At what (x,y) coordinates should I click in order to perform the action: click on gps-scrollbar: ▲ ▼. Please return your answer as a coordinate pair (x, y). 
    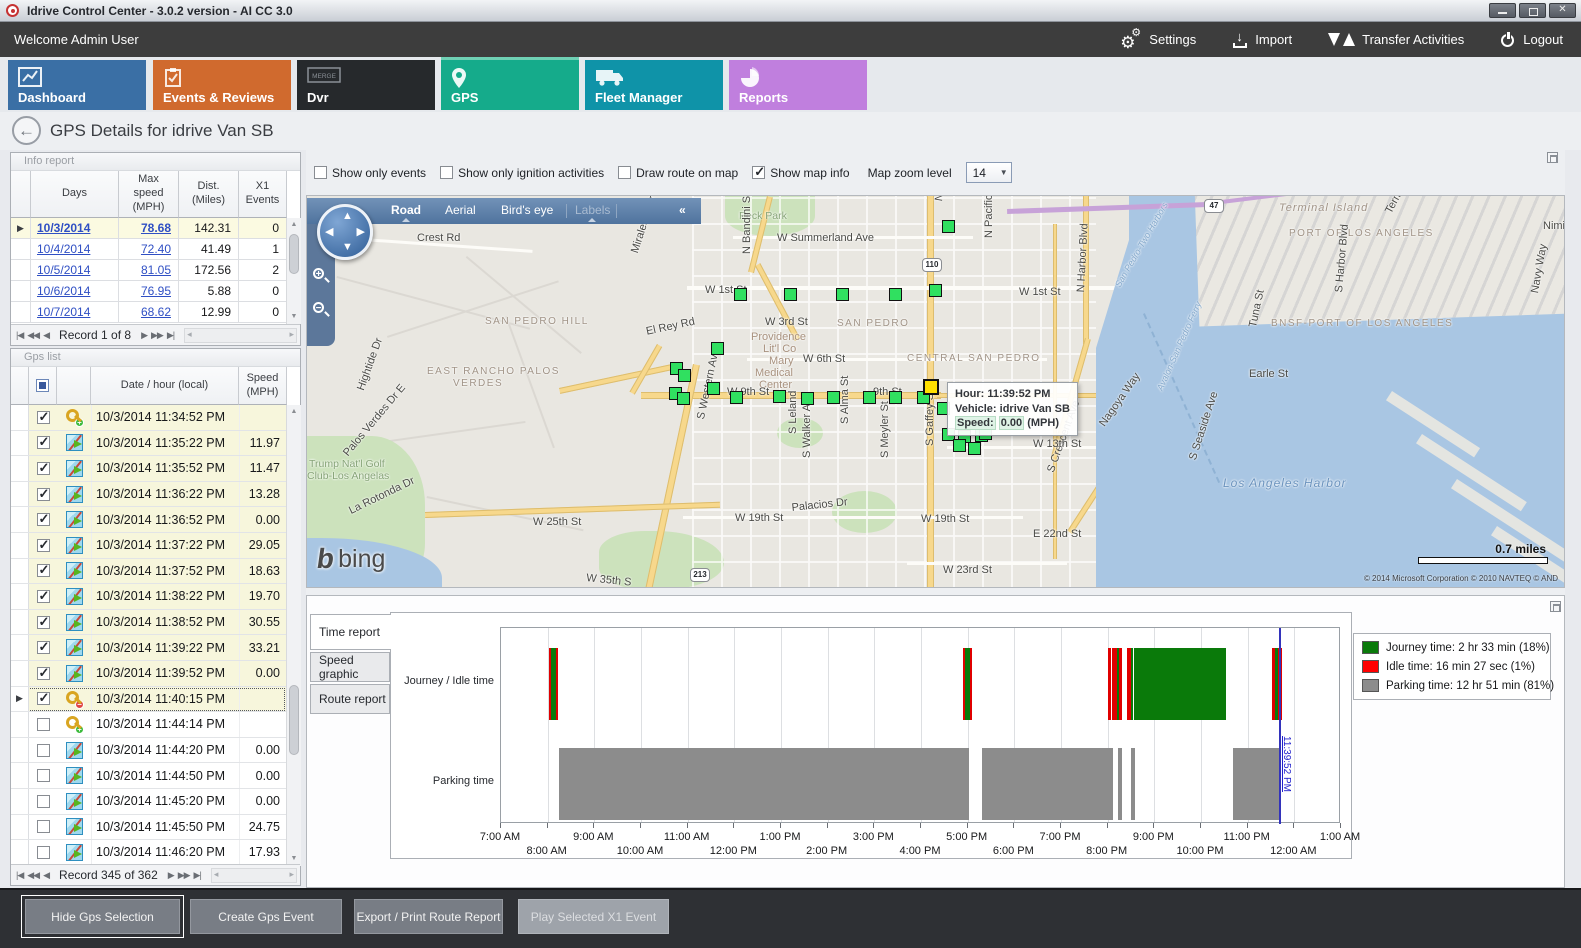
    Looking at the image, I should click on (293, 635).